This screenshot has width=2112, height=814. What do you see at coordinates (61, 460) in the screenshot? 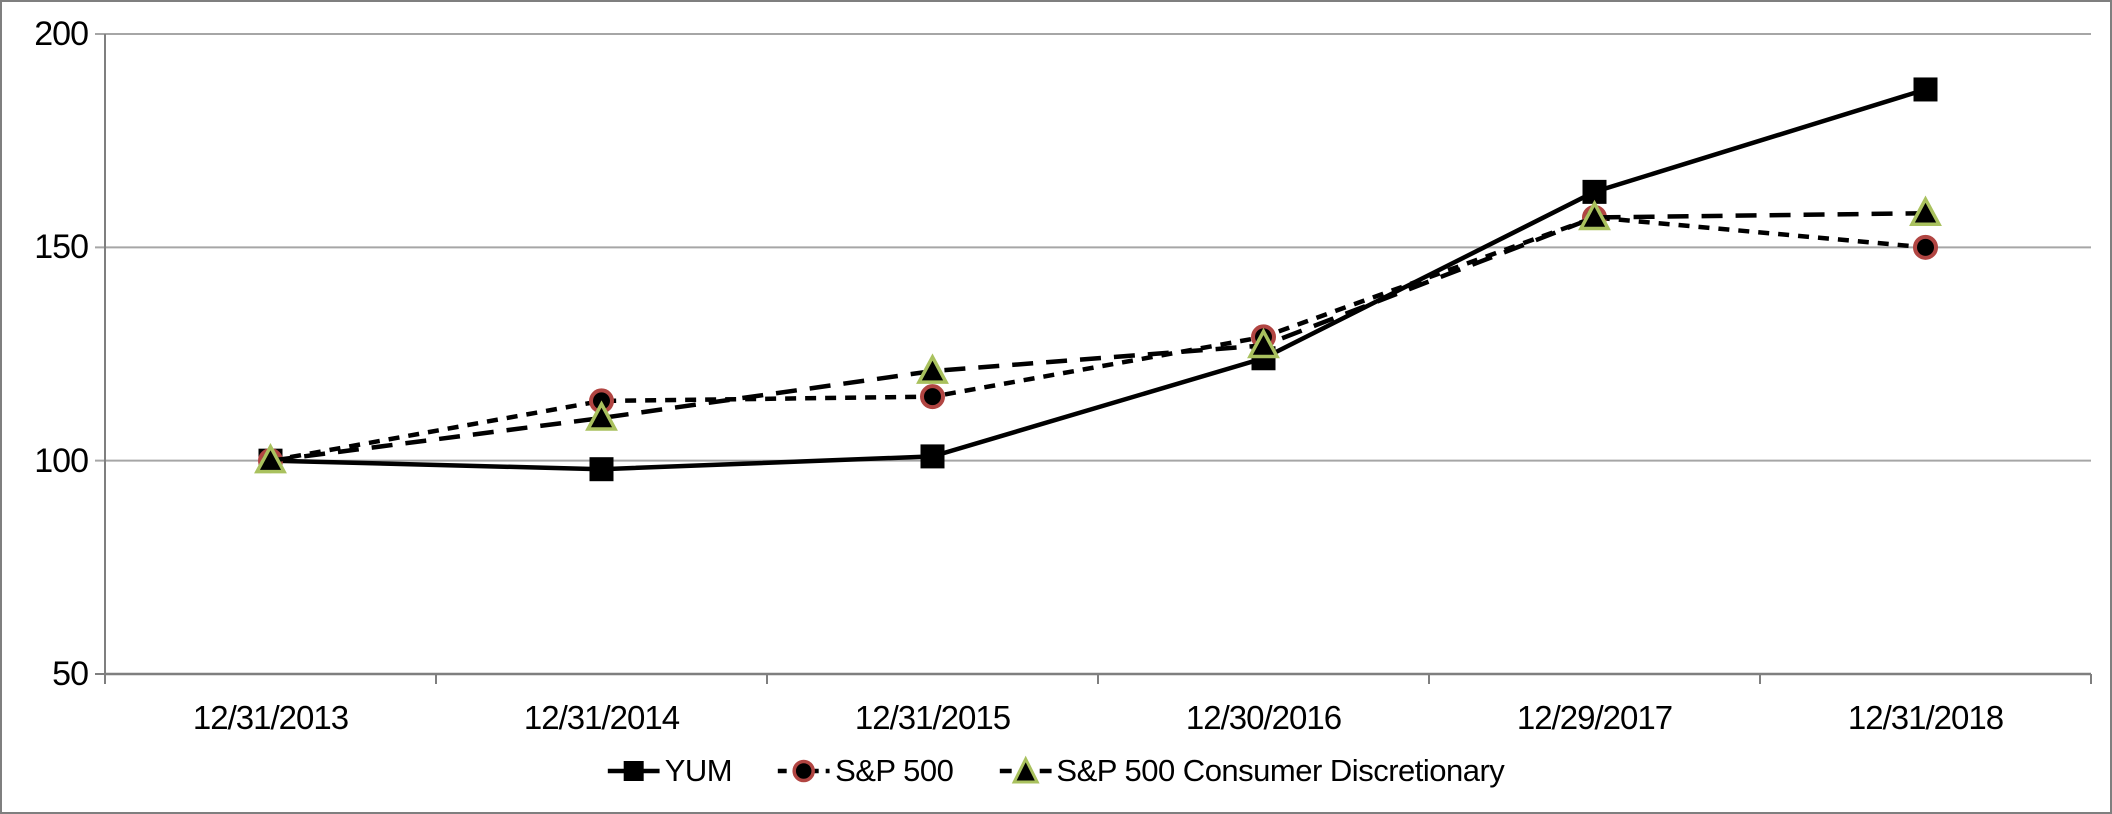
I see `y-tick-label: 100` at bounding box center [61, 460].